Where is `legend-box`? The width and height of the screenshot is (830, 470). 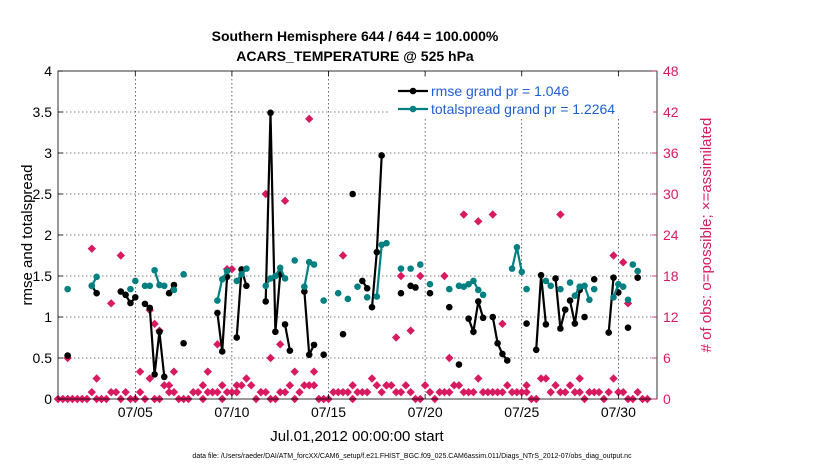 legend-box is located at coordinates (520, 98).